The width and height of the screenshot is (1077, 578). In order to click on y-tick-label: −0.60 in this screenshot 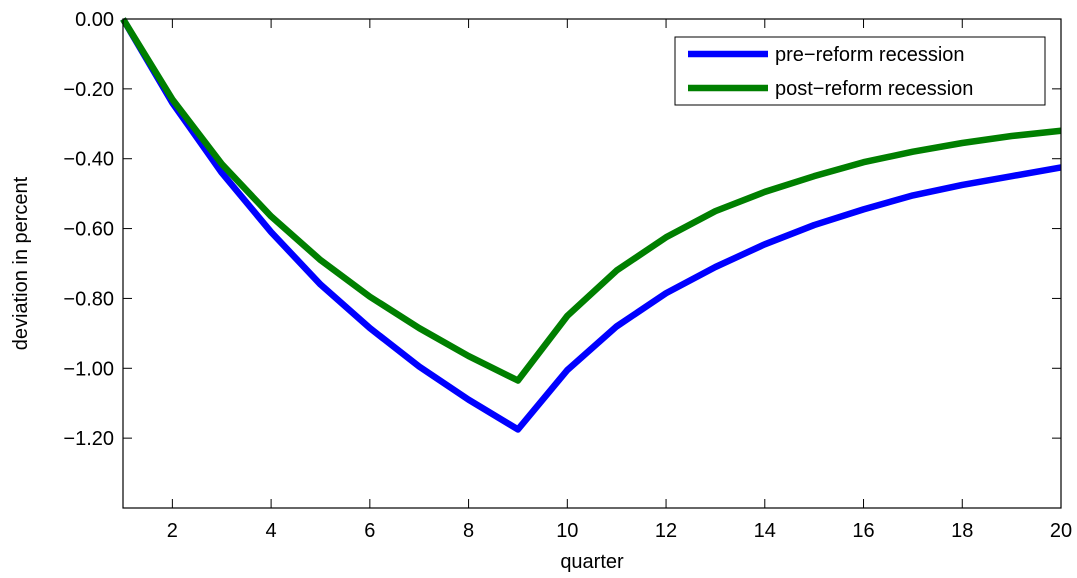, I will do `click(88, 230)`.